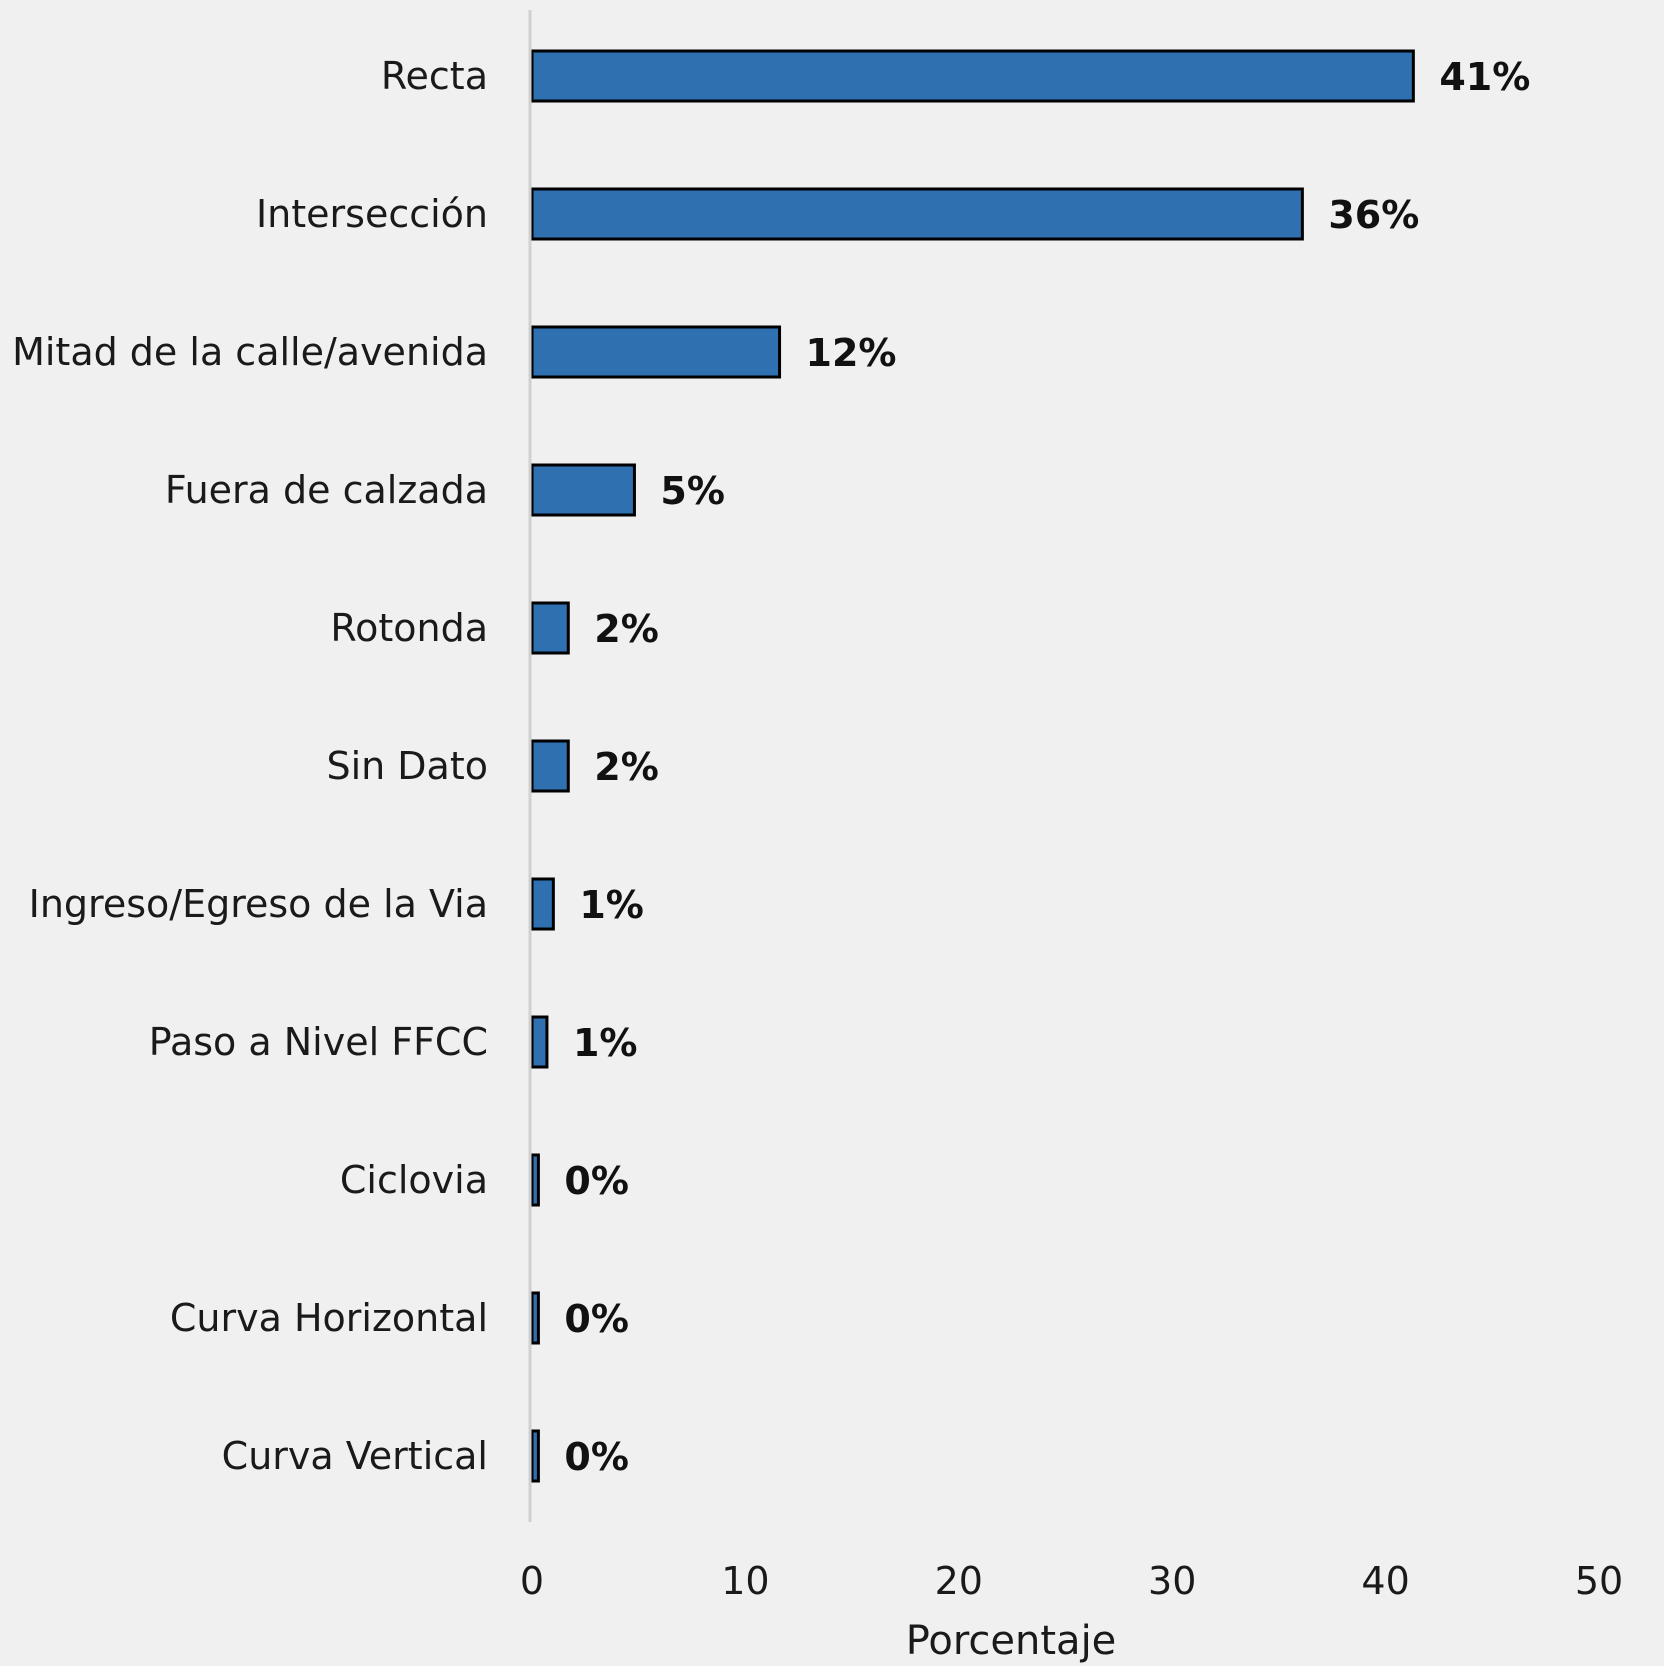 The height and width of the screenshot is (1666, 1664). Describe the element at coordinates (692, 491) in the screenshot. I see `value-label: 5%` at that location.